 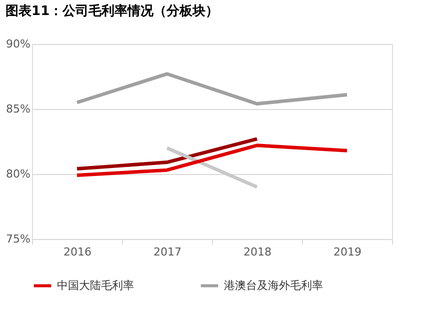 What do you see at coordinates (95, 285) in the screenshot?
I see `legend-label: 中国大陆毛利率` at bounding box center [95, 285].